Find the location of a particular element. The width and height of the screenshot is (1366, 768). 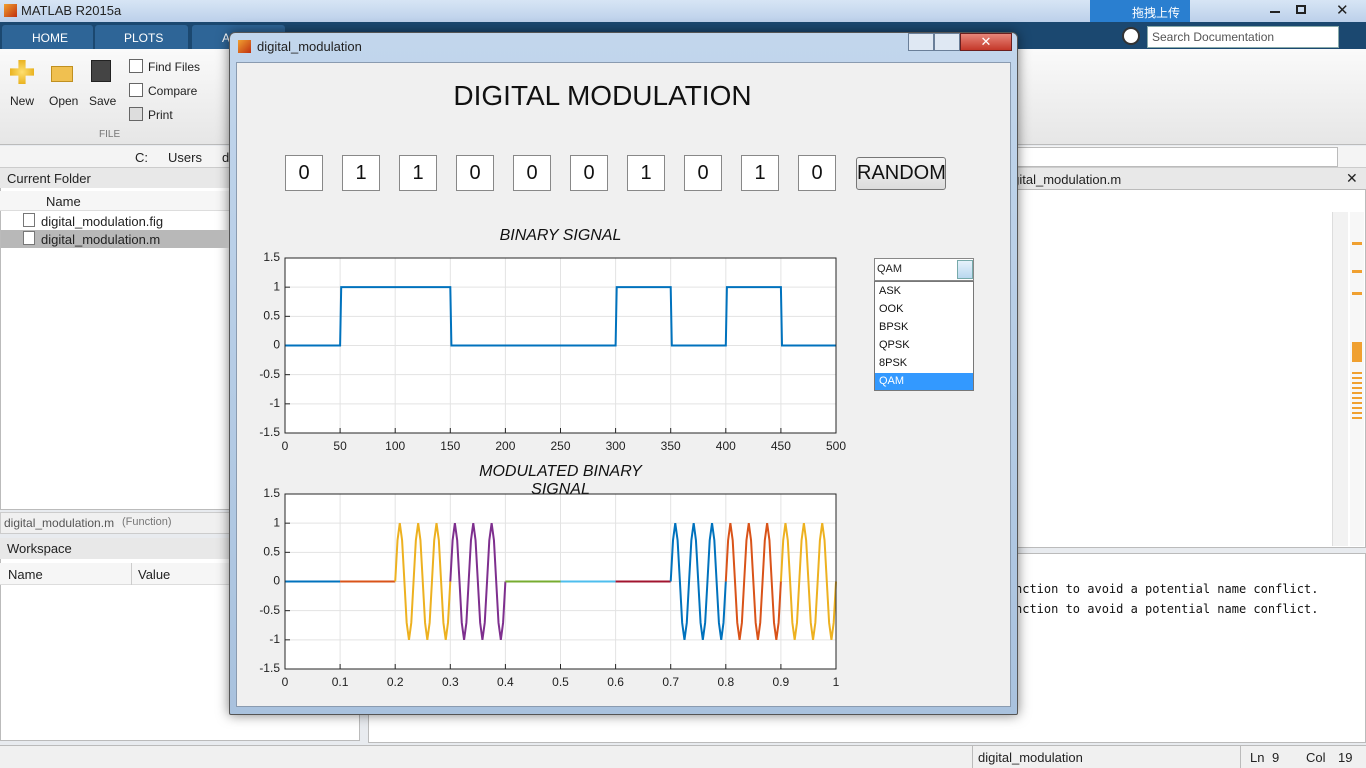

x-tick-label: 0.3 is located at coordinates (450, 682).